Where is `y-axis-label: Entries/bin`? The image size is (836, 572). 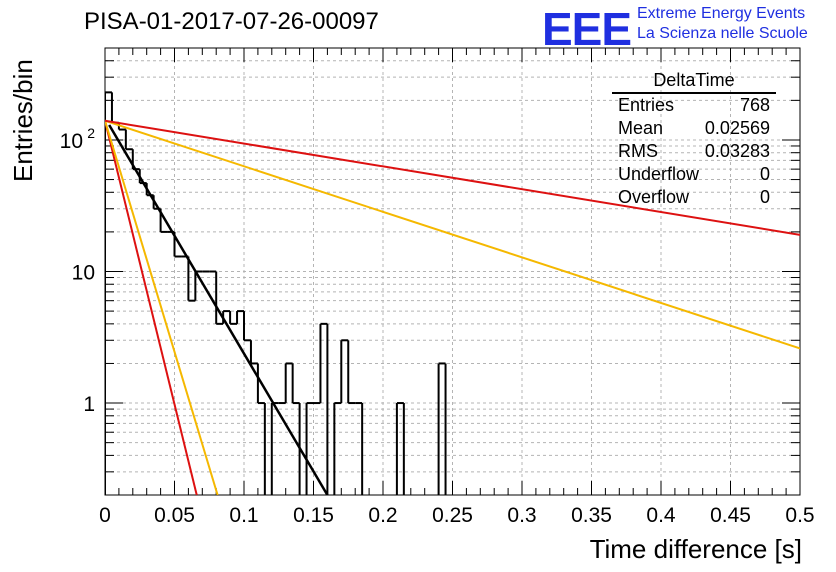 y-axis-label: Entries/bin is located at coordinates (23, 120).